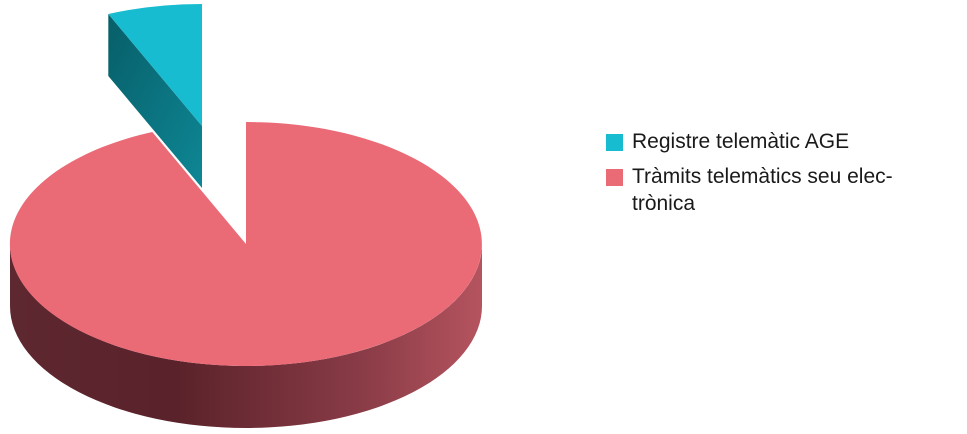 Image resolution: width=967 pixels, height=434 pixels. Describe the element at coordinates (155, 64) in the screenshot. I see `slice-registre` at that location.